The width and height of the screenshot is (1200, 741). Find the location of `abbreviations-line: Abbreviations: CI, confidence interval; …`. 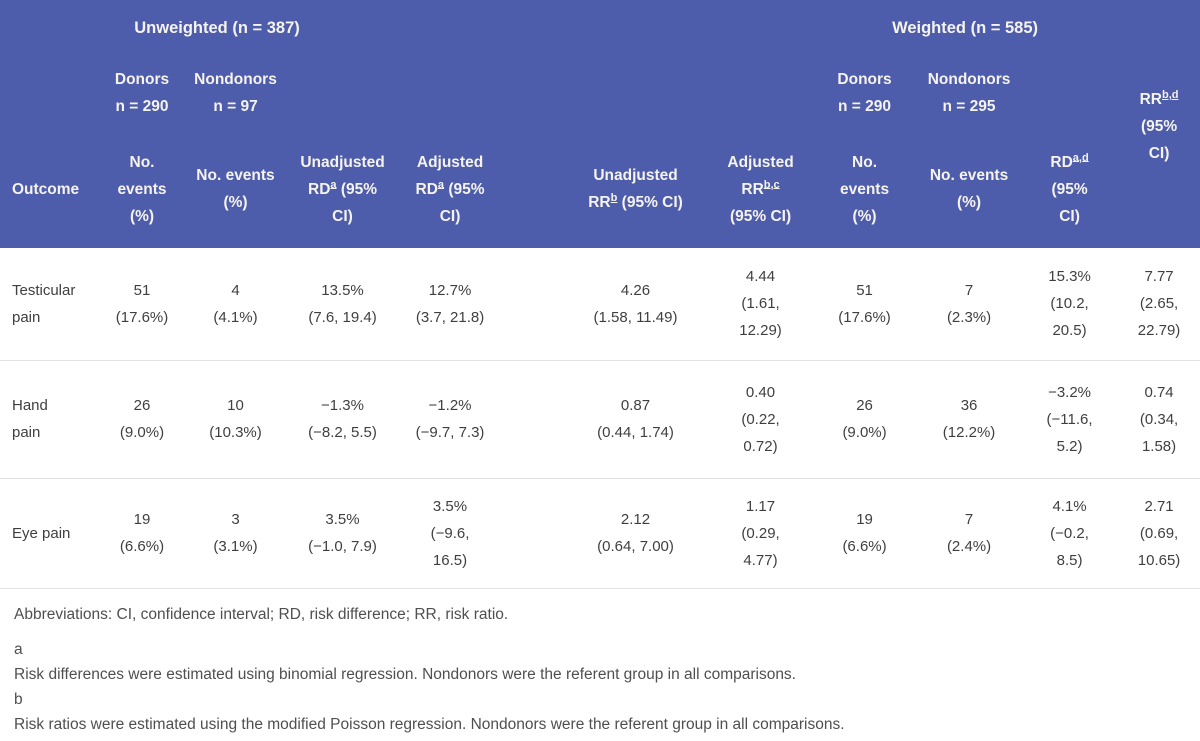

abbreviations-line: Abbreviations: CI, confidence interval; … is located at coordinates (261, 614).